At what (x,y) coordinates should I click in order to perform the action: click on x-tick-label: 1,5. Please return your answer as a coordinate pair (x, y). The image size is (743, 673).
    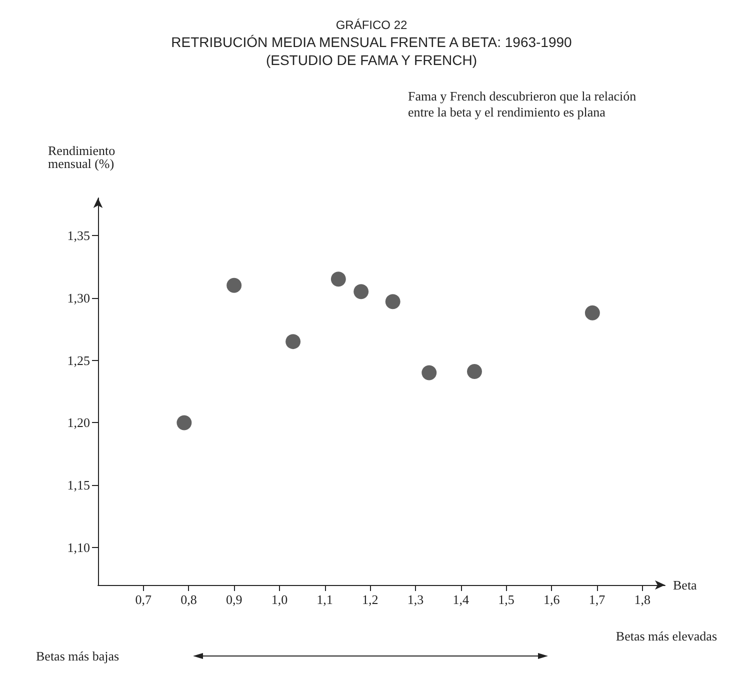
    Looking at the image, I should click on (506, 599).